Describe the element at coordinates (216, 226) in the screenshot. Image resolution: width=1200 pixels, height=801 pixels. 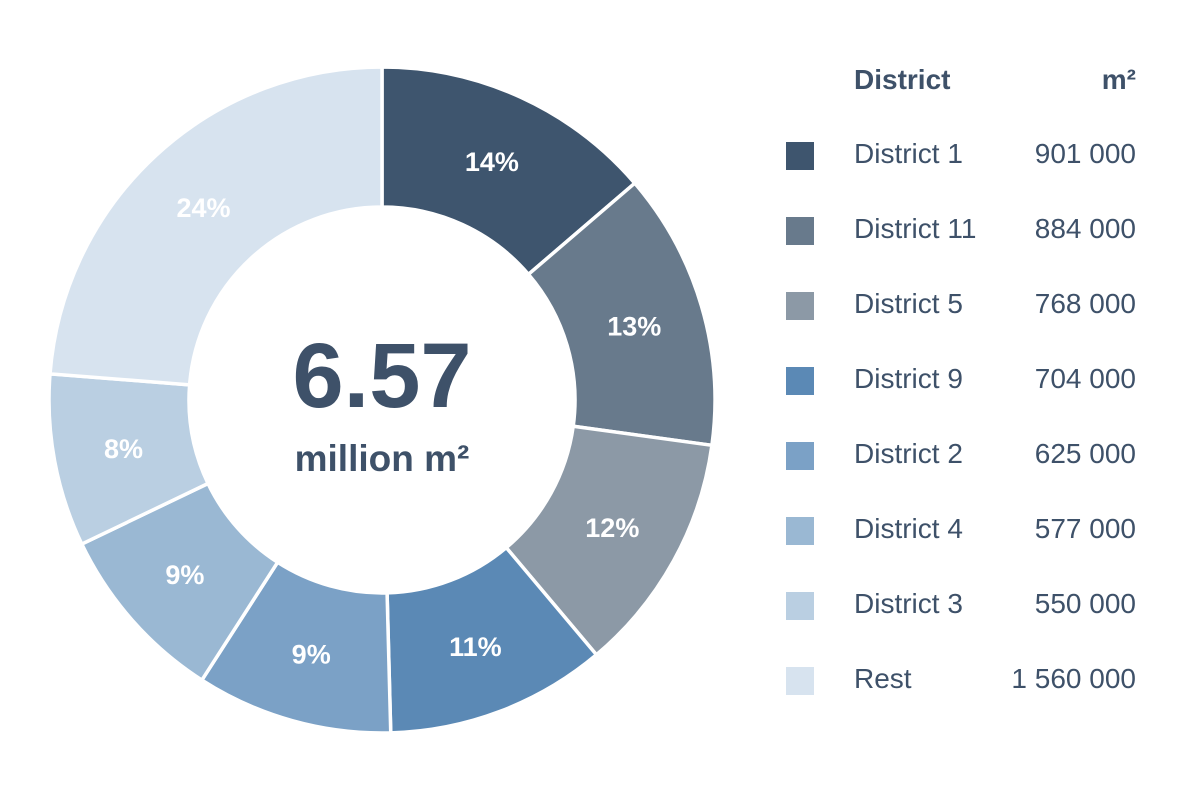
I see `slice-rest` at that location.